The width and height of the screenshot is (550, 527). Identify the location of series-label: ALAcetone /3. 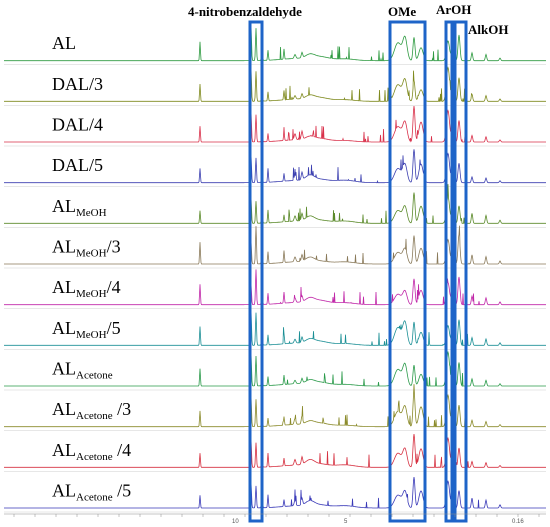
(91, 410).